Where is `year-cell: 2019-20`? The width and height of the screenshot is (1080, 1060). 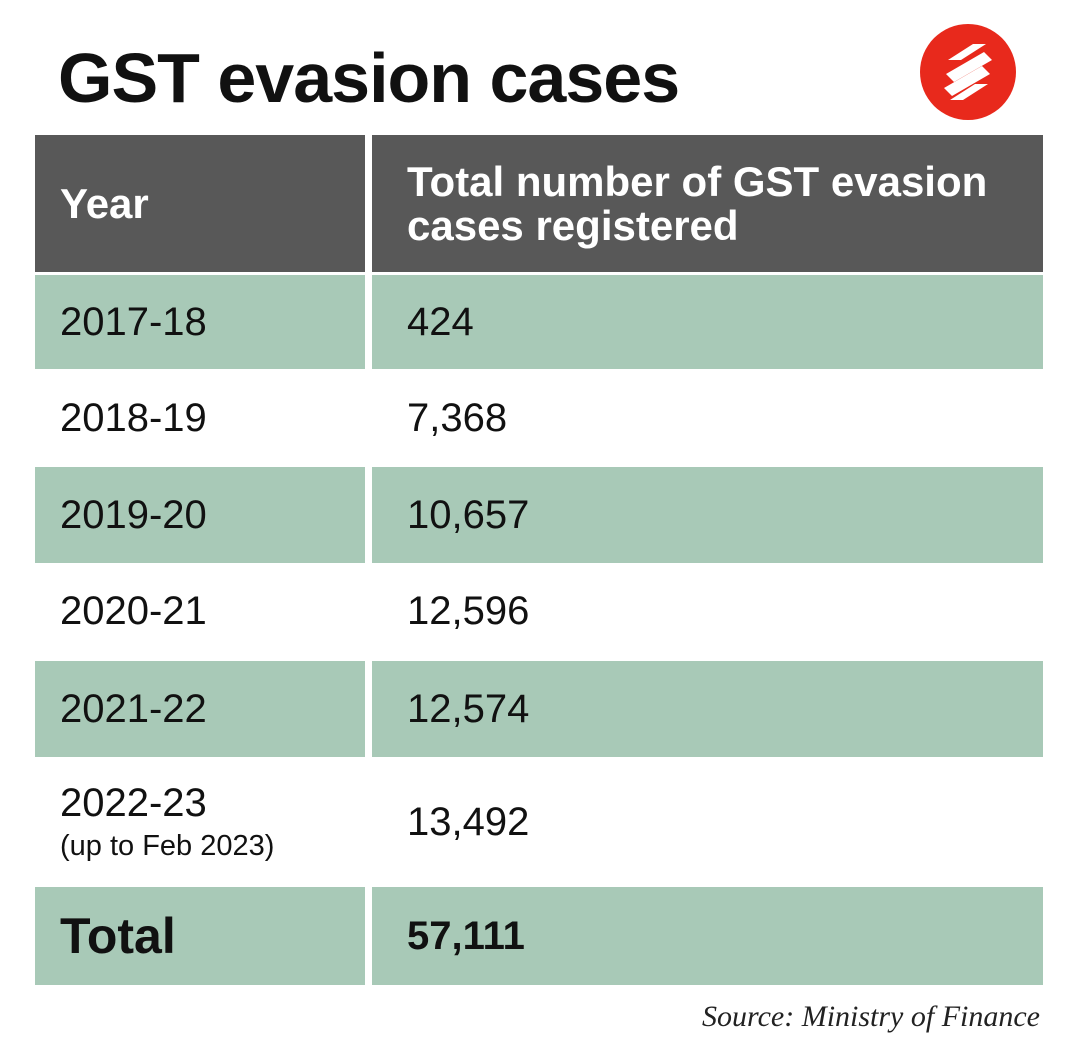
year-cell: 2019-20 is located at coordinates (200, 515).